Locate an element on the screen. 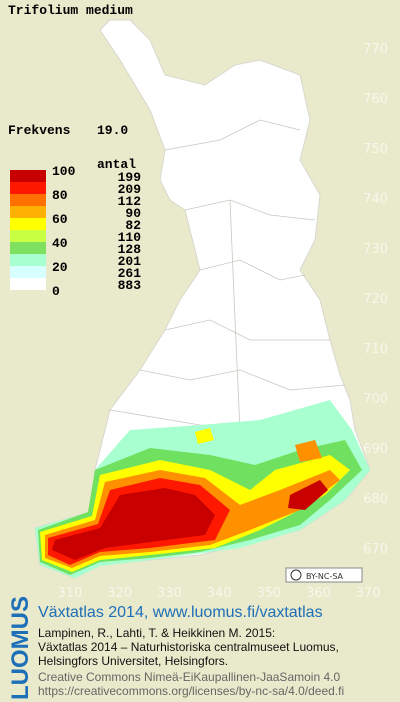 The height and width of the screenshot is (702, 400). x-grid-label: 310 is located at coordinates (70, 593).